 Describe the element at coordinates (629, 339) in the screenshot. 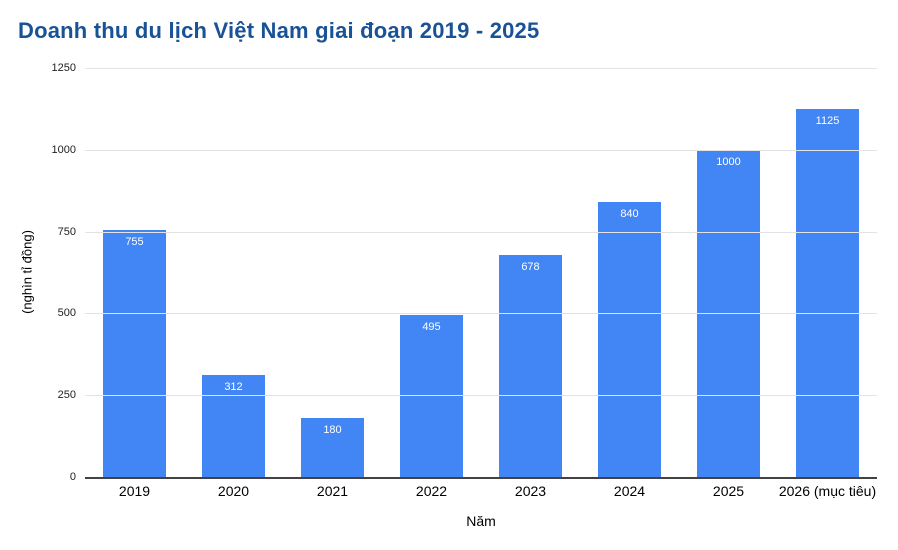

I see `bar-2024: 840` at that location.